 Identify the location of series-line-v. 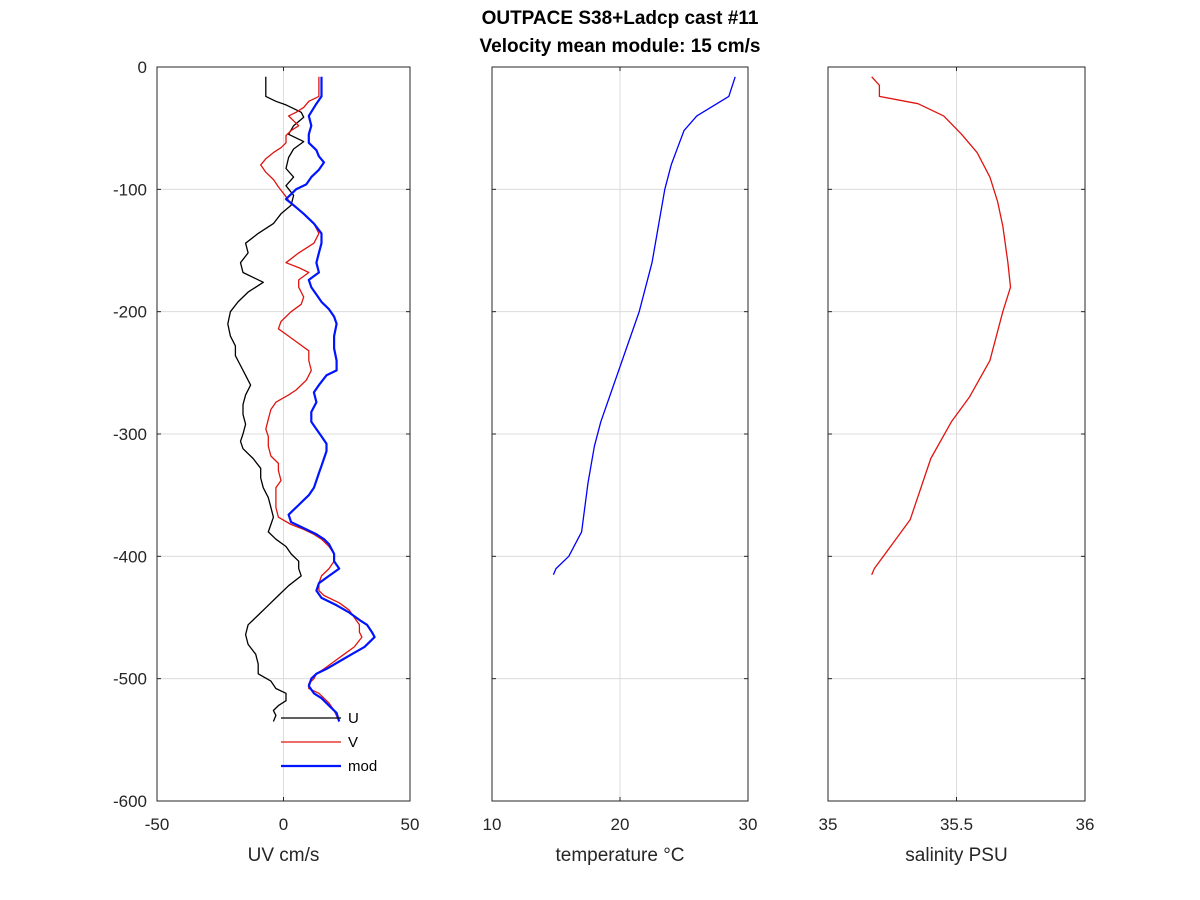
(311, 399).